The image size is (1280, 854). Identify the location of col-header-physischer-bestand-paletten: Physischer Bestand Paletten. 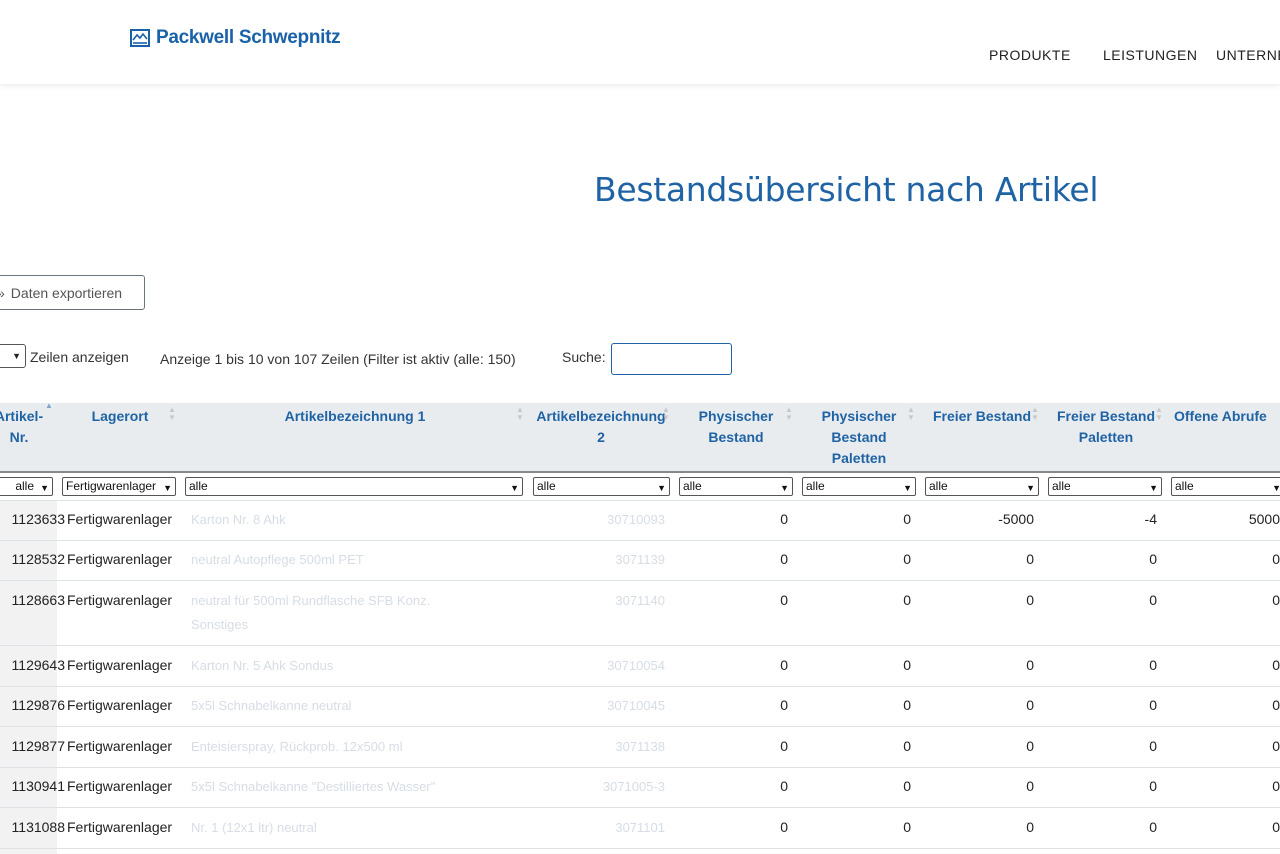
(859, 437).